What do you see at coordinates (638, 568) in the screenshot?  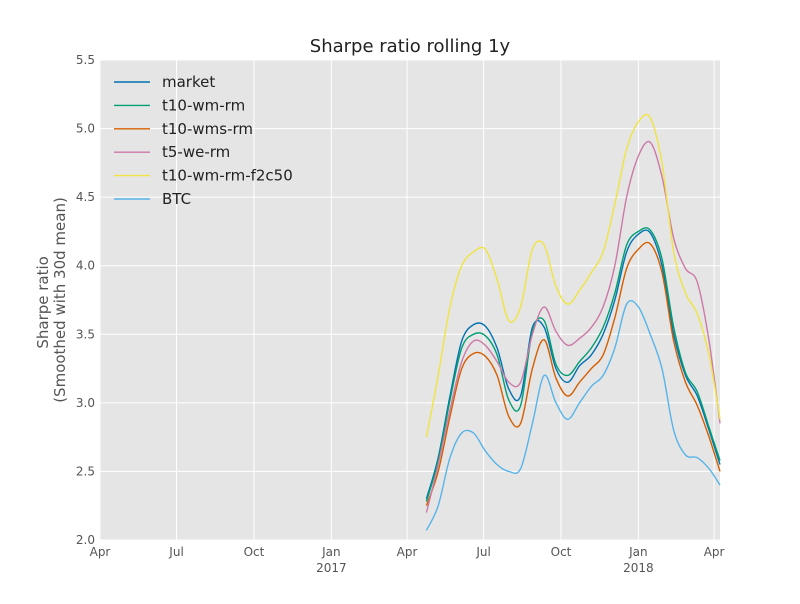 I see `x-tick-year-label: 2018` at bounding box center [638, 568].